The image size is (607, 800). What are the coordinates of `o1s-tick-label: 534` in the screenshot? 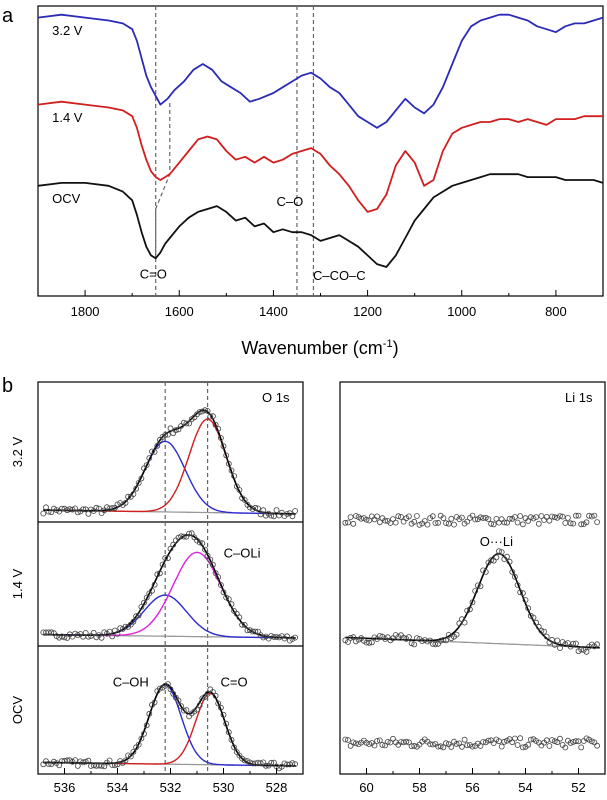 It's located at (118, 787).